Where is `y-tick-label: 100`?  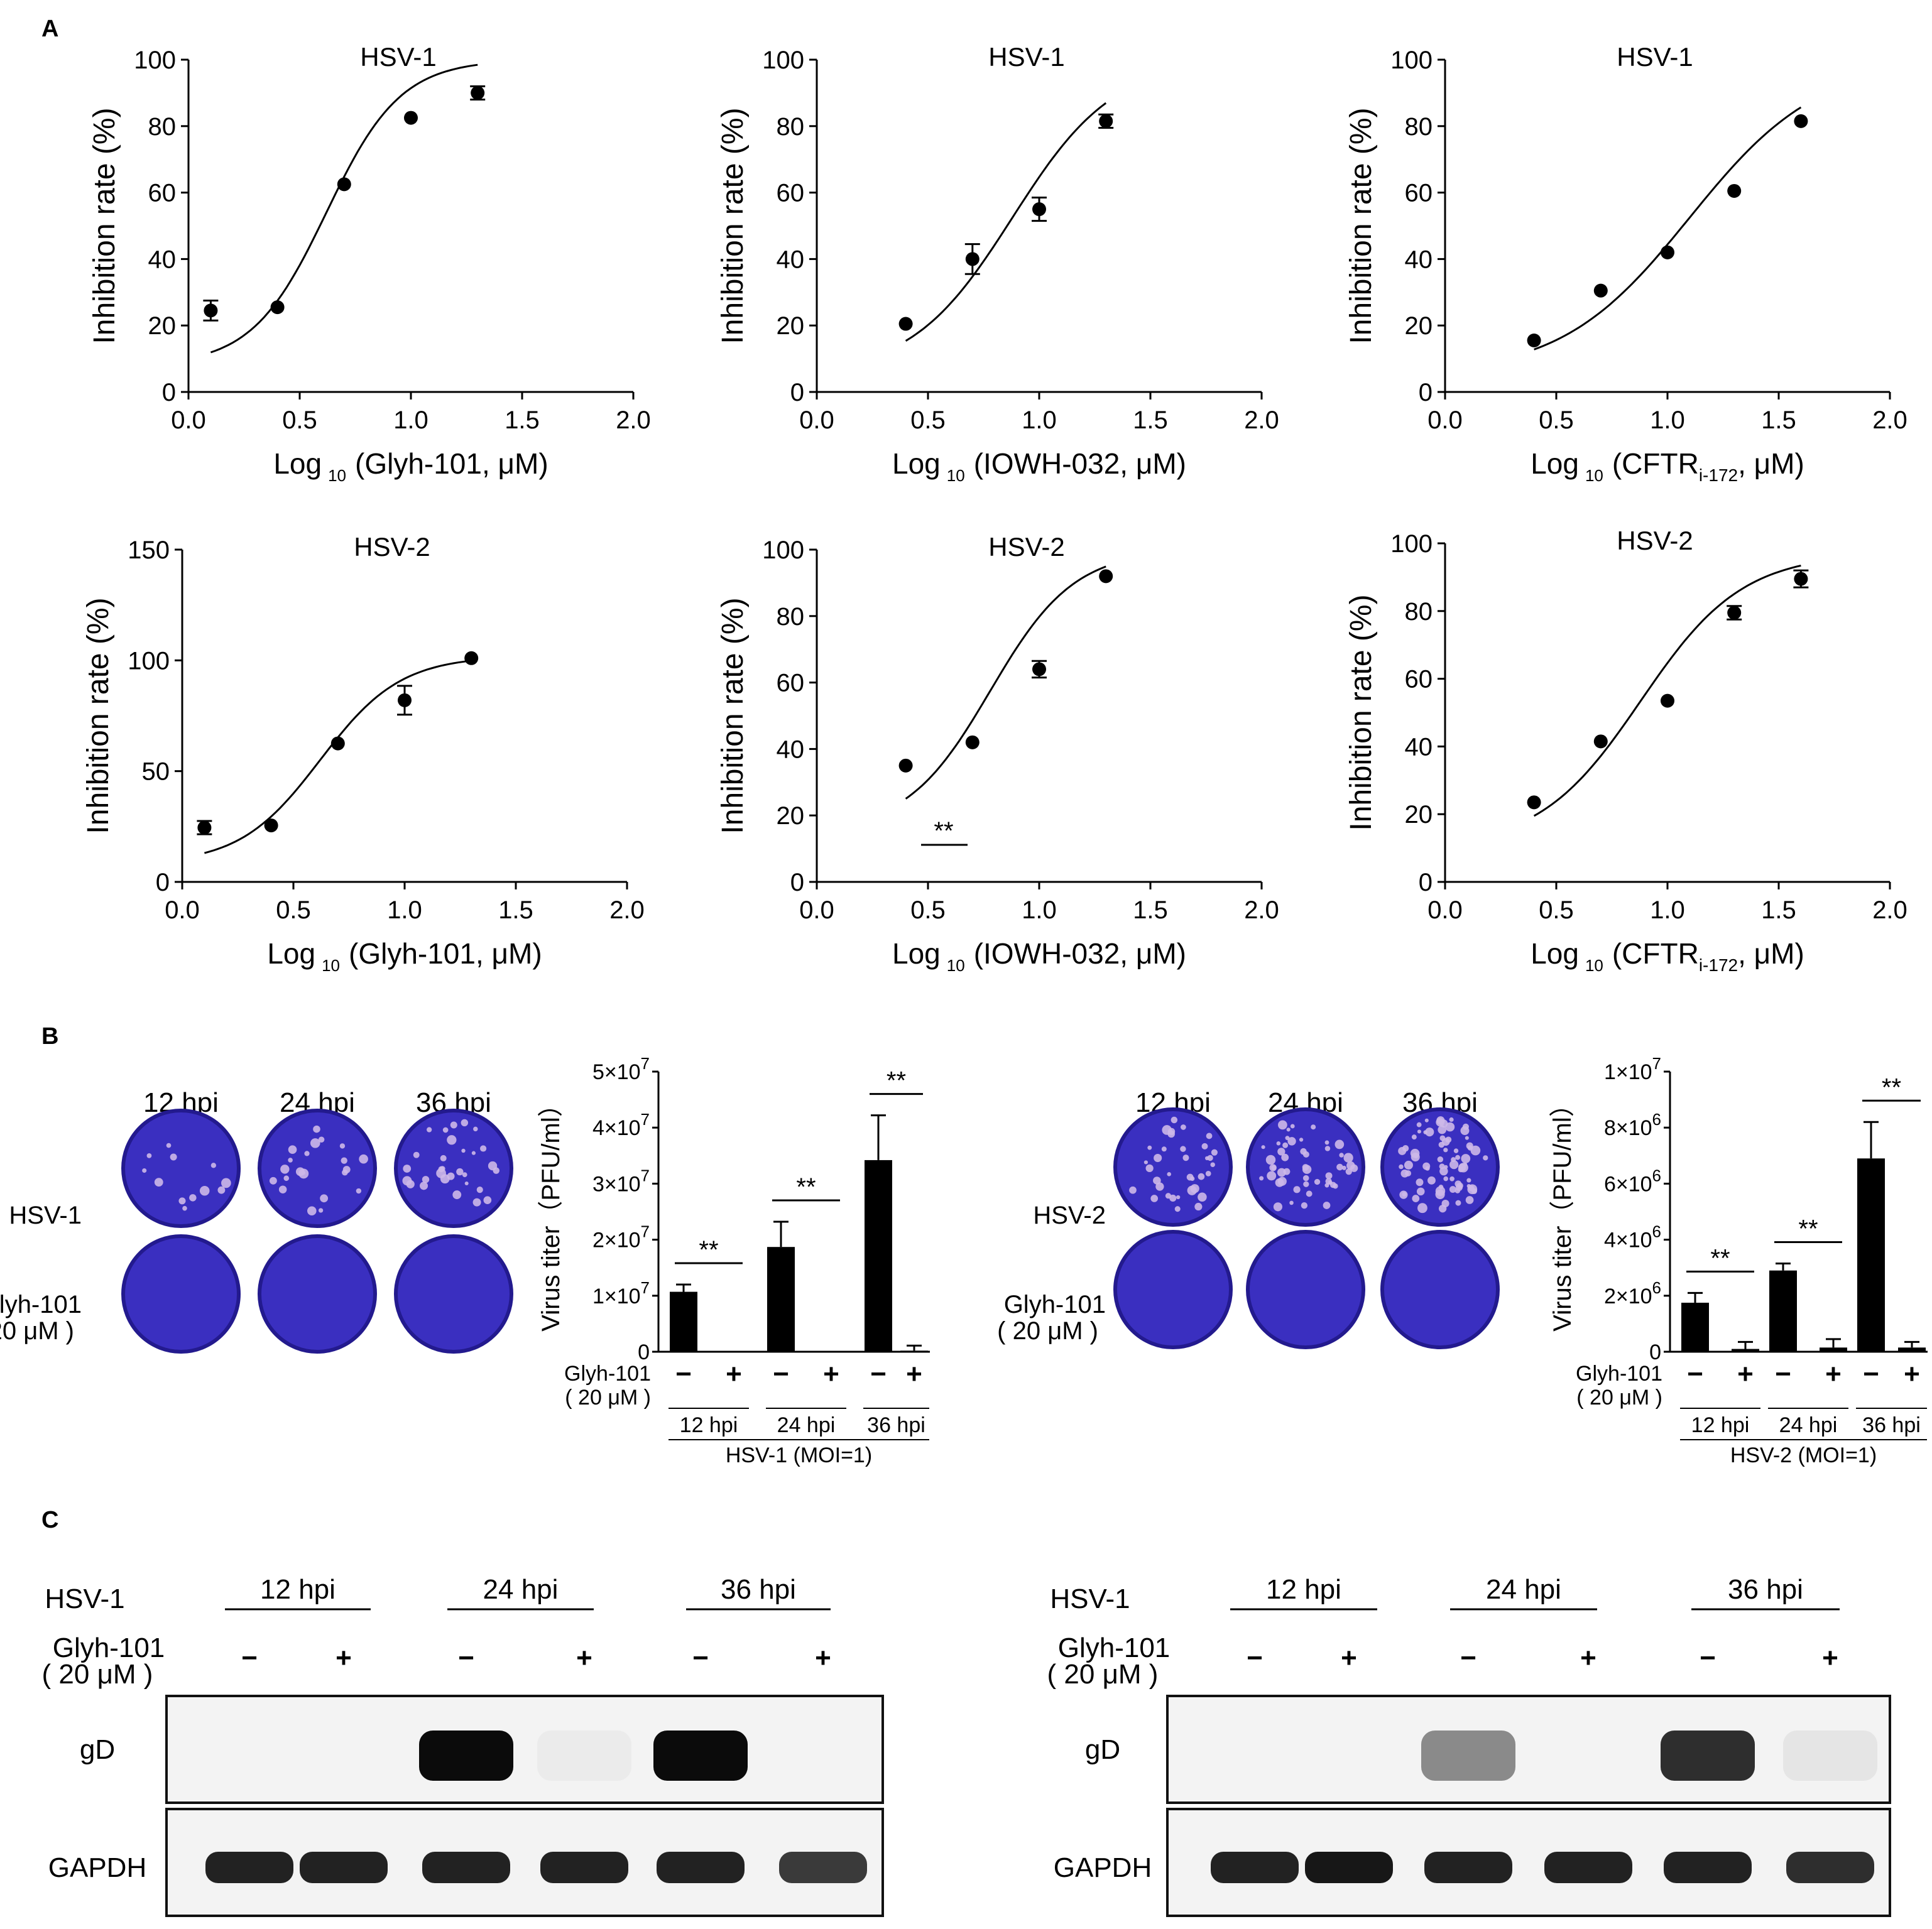
y-tick-label: 100 is located at coordinates (149, 661).